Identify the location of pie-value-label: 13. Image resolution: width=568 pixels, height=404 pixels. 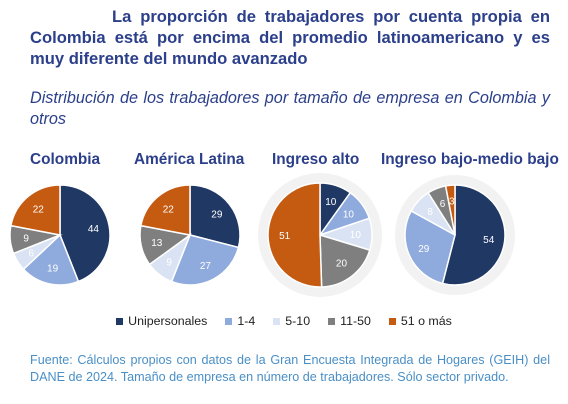
(157, 243).